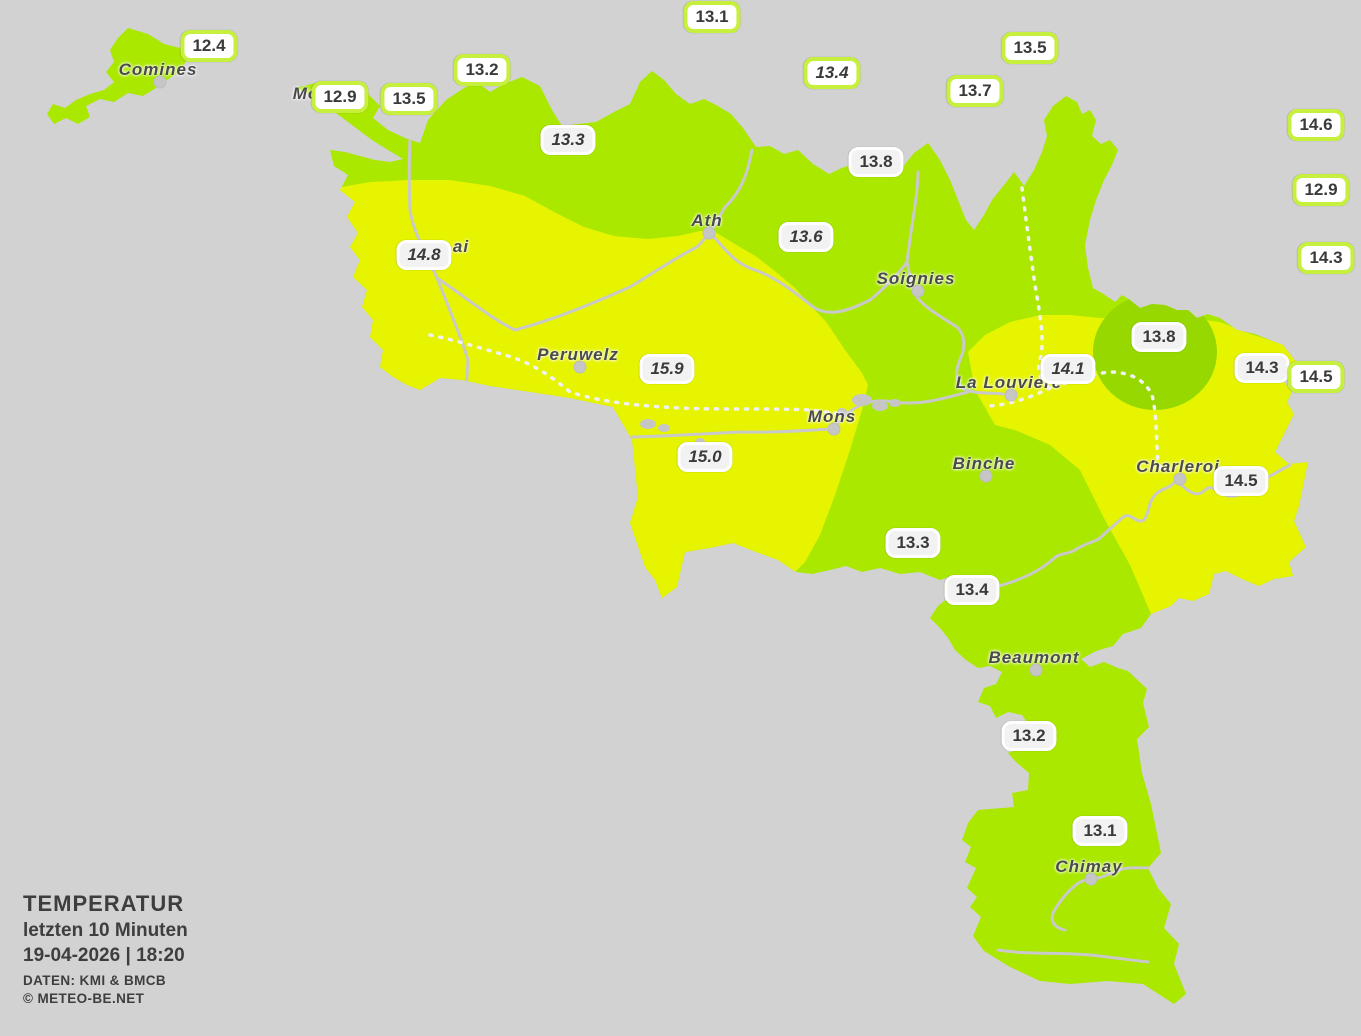  I want to click on city-label: Ath, so click(707, 220).